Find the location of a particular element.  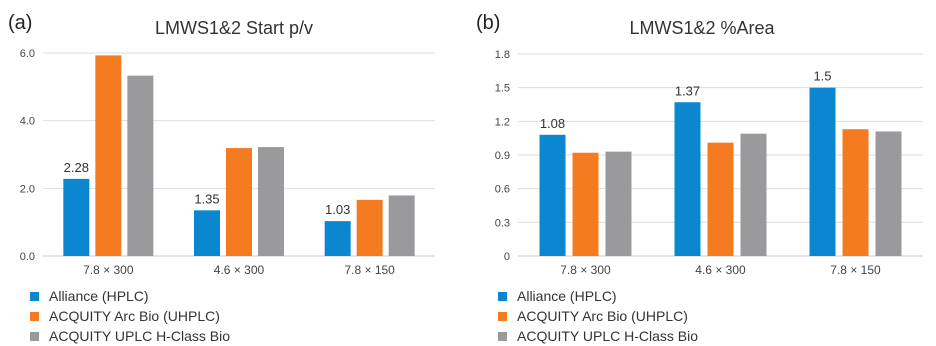

data-label: 1.03 is located at coordinates (337, 209).